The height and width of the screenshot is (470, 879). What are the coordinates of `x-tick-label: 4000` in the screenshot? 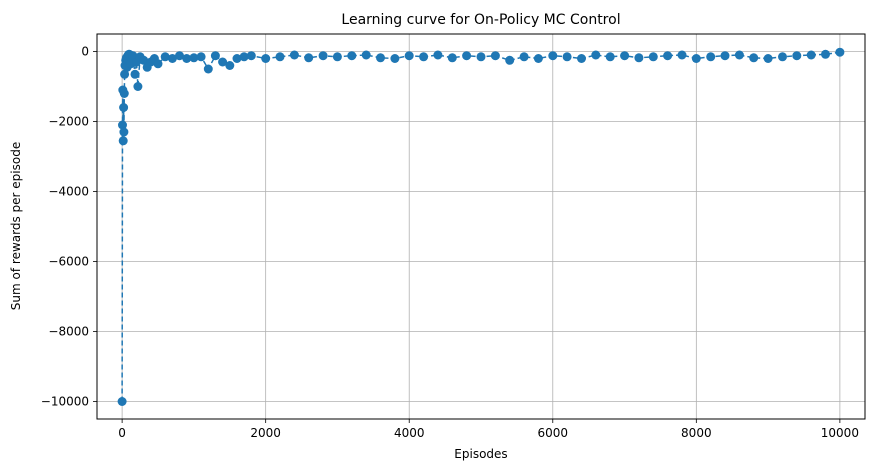 It's located at (409, 433).